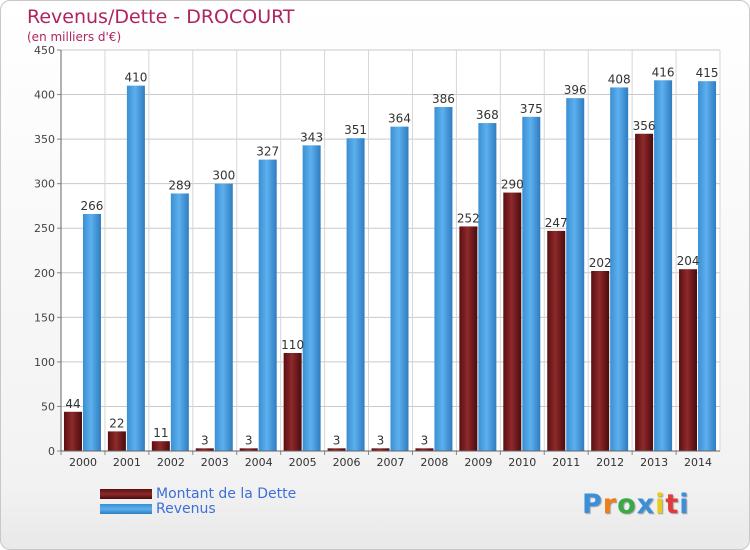 Image resolution: width=750 pixels, height=550 pixels. I want to click on data-label-revenus-2010: 375, so click(531, 109).